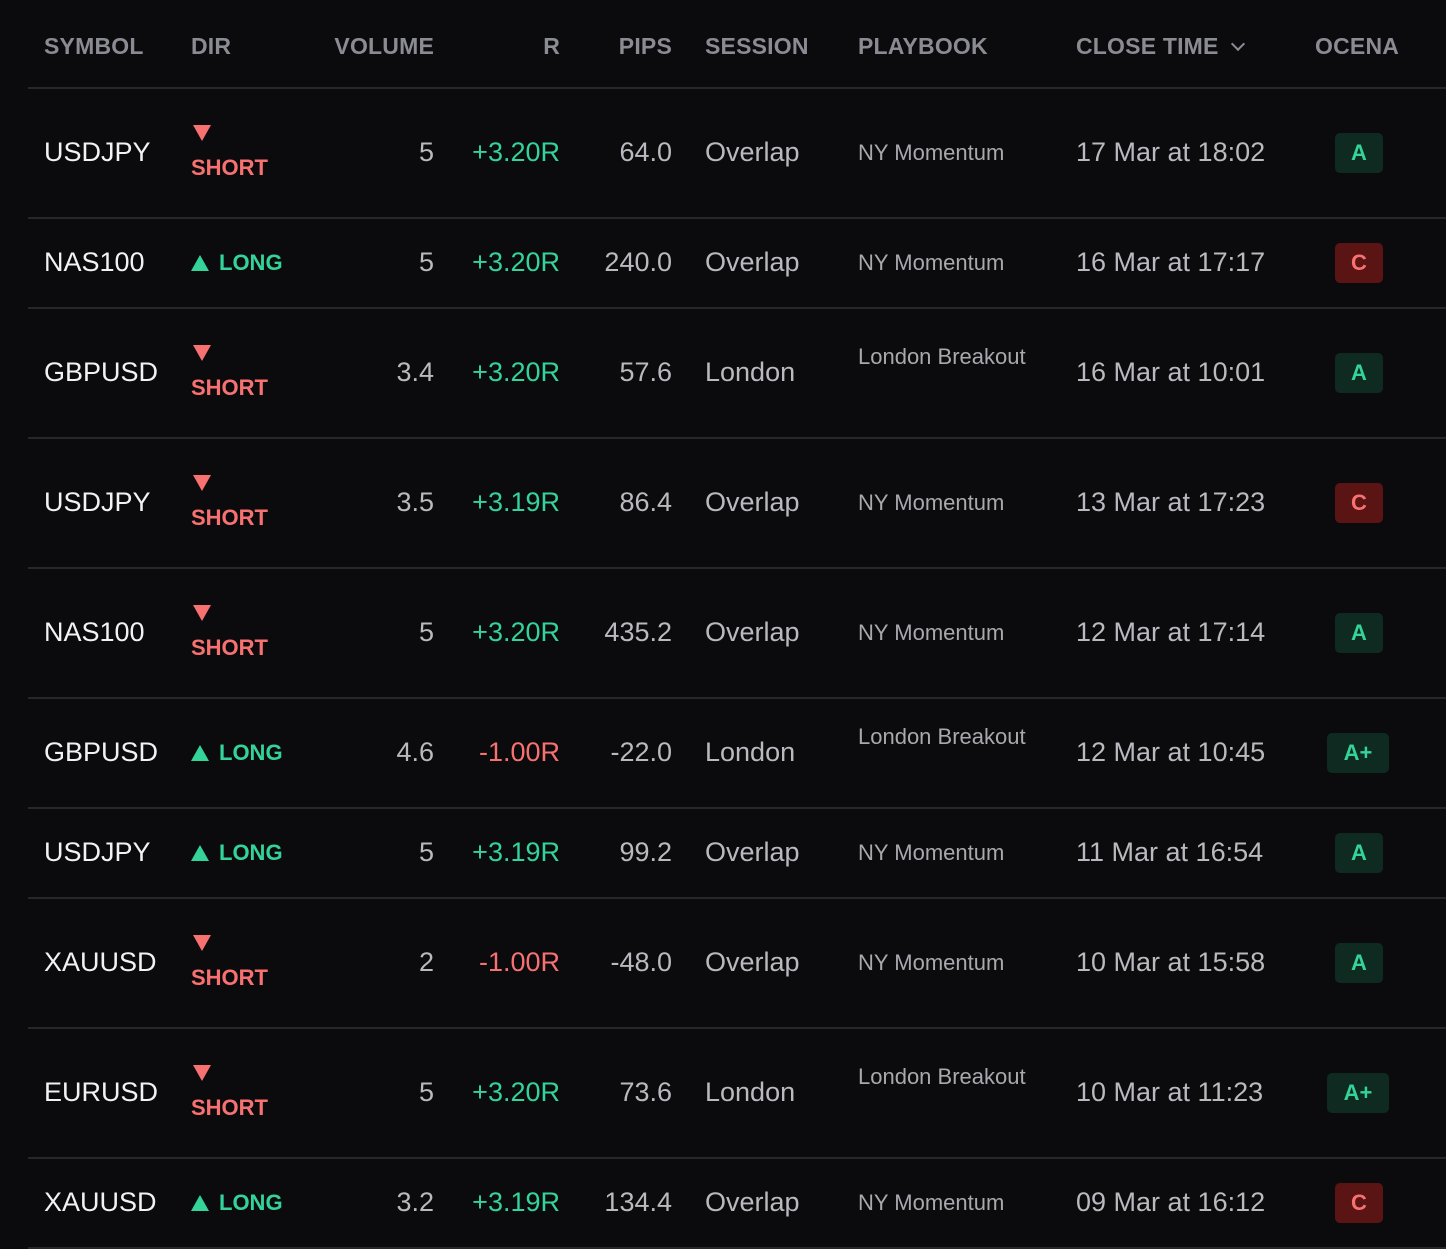  Describe the element at coordinates (1171, 262) in the screenshot. I see `close-time: 16 Mar at 17:17` at that location.